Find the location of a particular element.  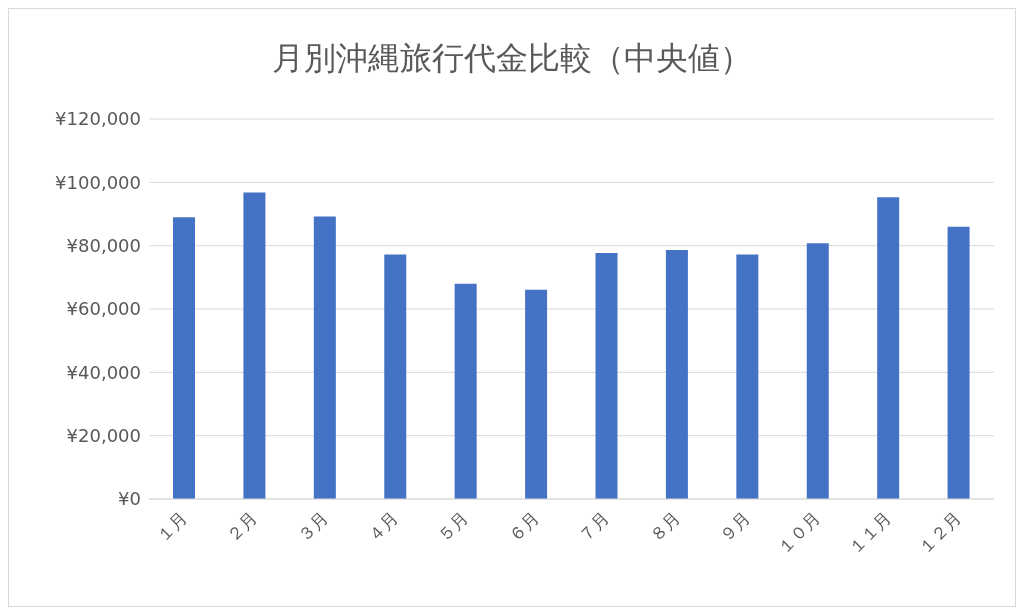

x-tick-label: ９月 is located at coordinates (734, 526).